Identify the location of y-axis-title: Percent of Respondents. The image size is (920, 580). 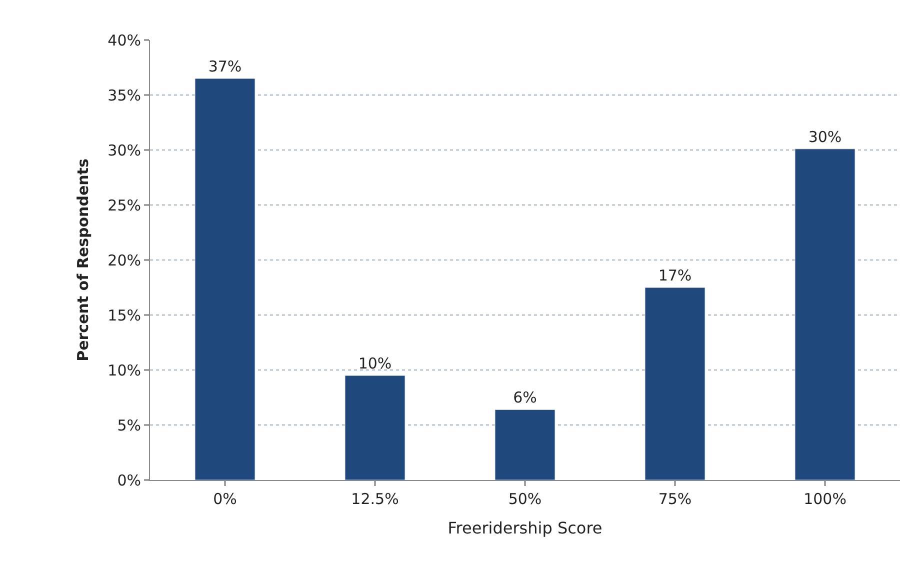
(83, 260).